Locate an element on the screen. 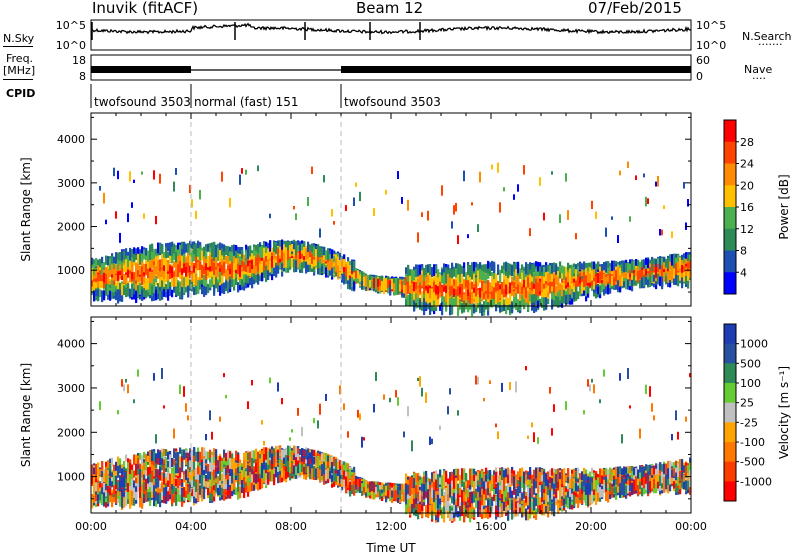 Image resolution: width=800 pixels, height=554 pixels. freq-right-tick: 0 is located at coordinates (699, 76).